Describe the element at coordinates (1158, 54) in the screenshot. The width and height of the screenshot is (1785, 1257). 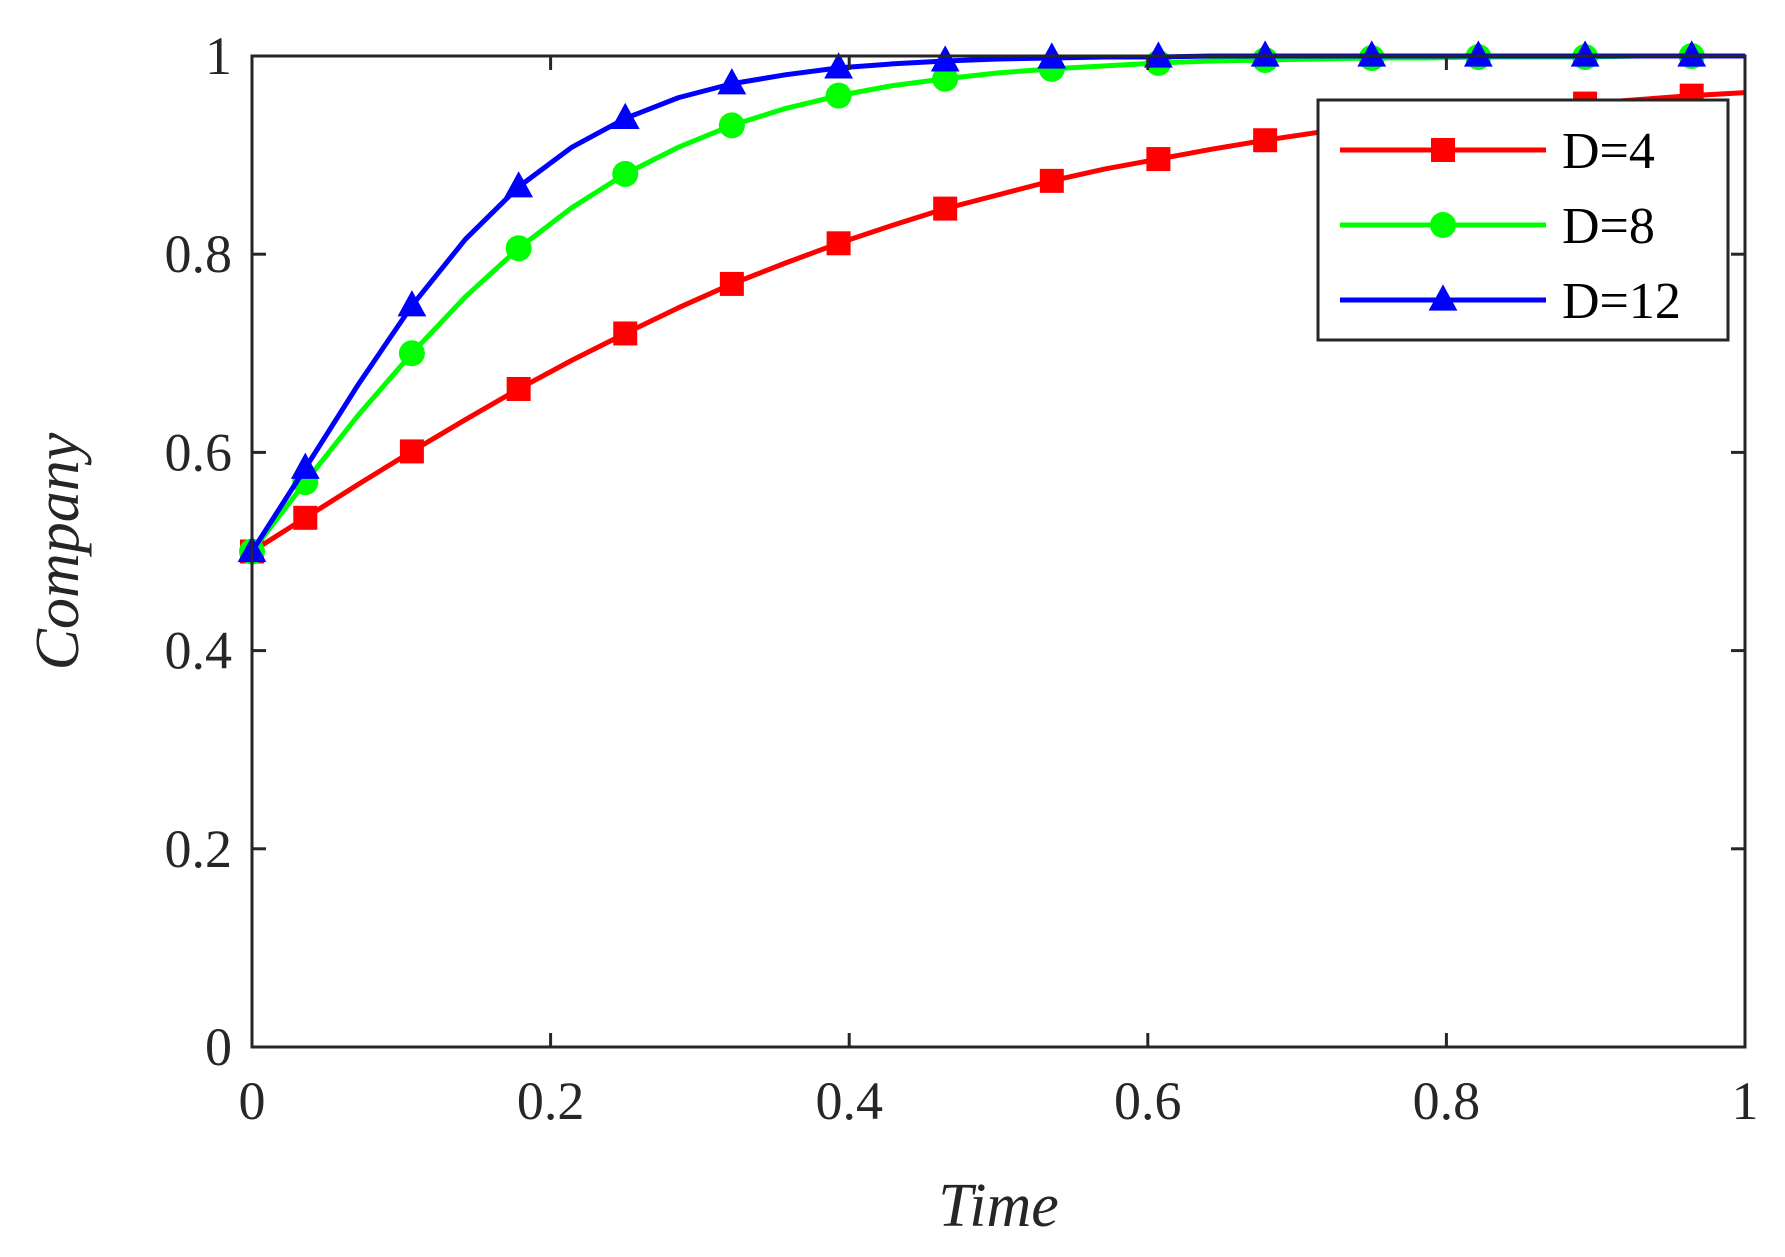
I see `data-point-D=12-17` at that location.